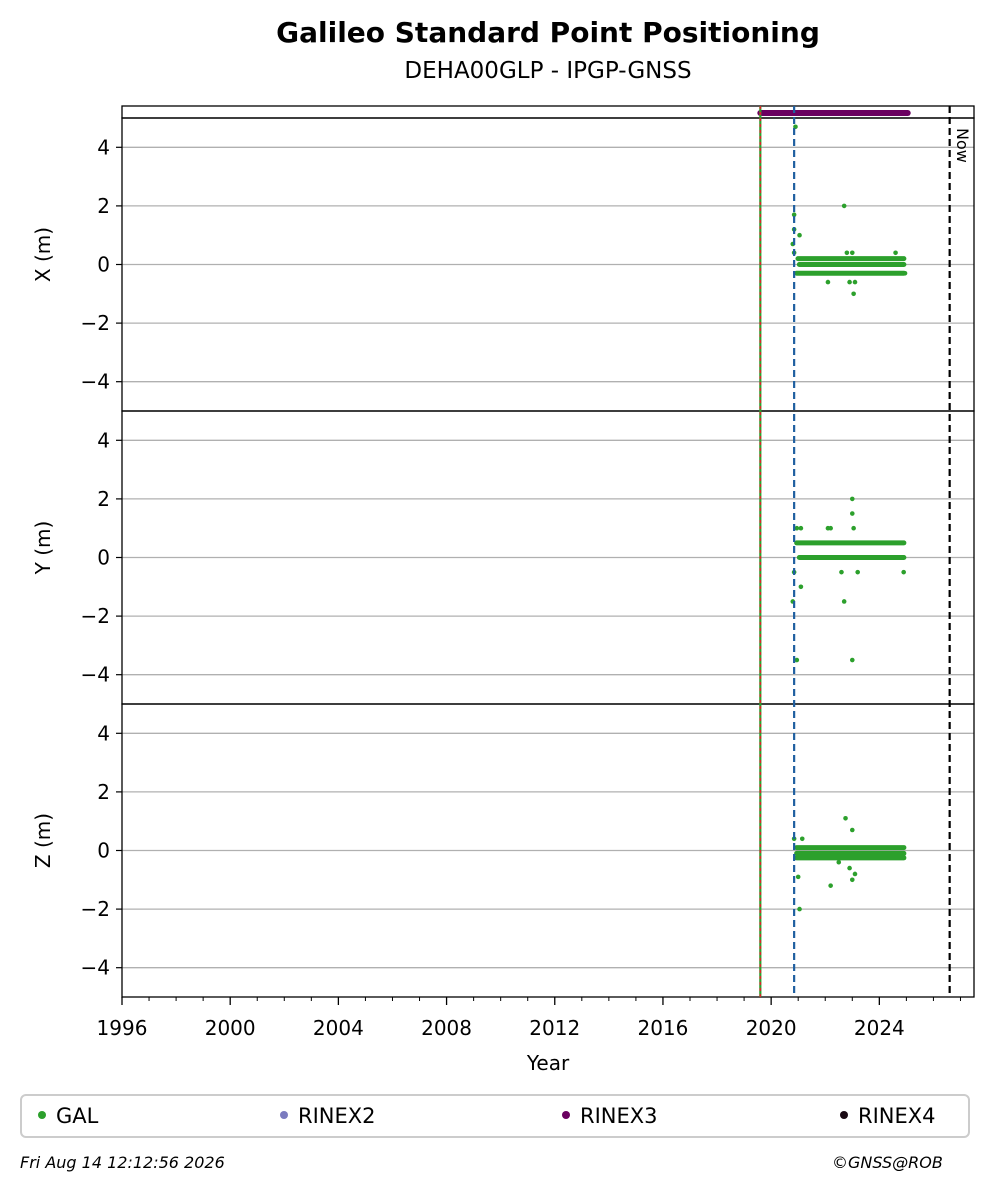 Image resolution: width=992 pixels, height=1194 pixels. I want to click on chart-title: Galileo Standard Point Positioning, so click(548, 32).